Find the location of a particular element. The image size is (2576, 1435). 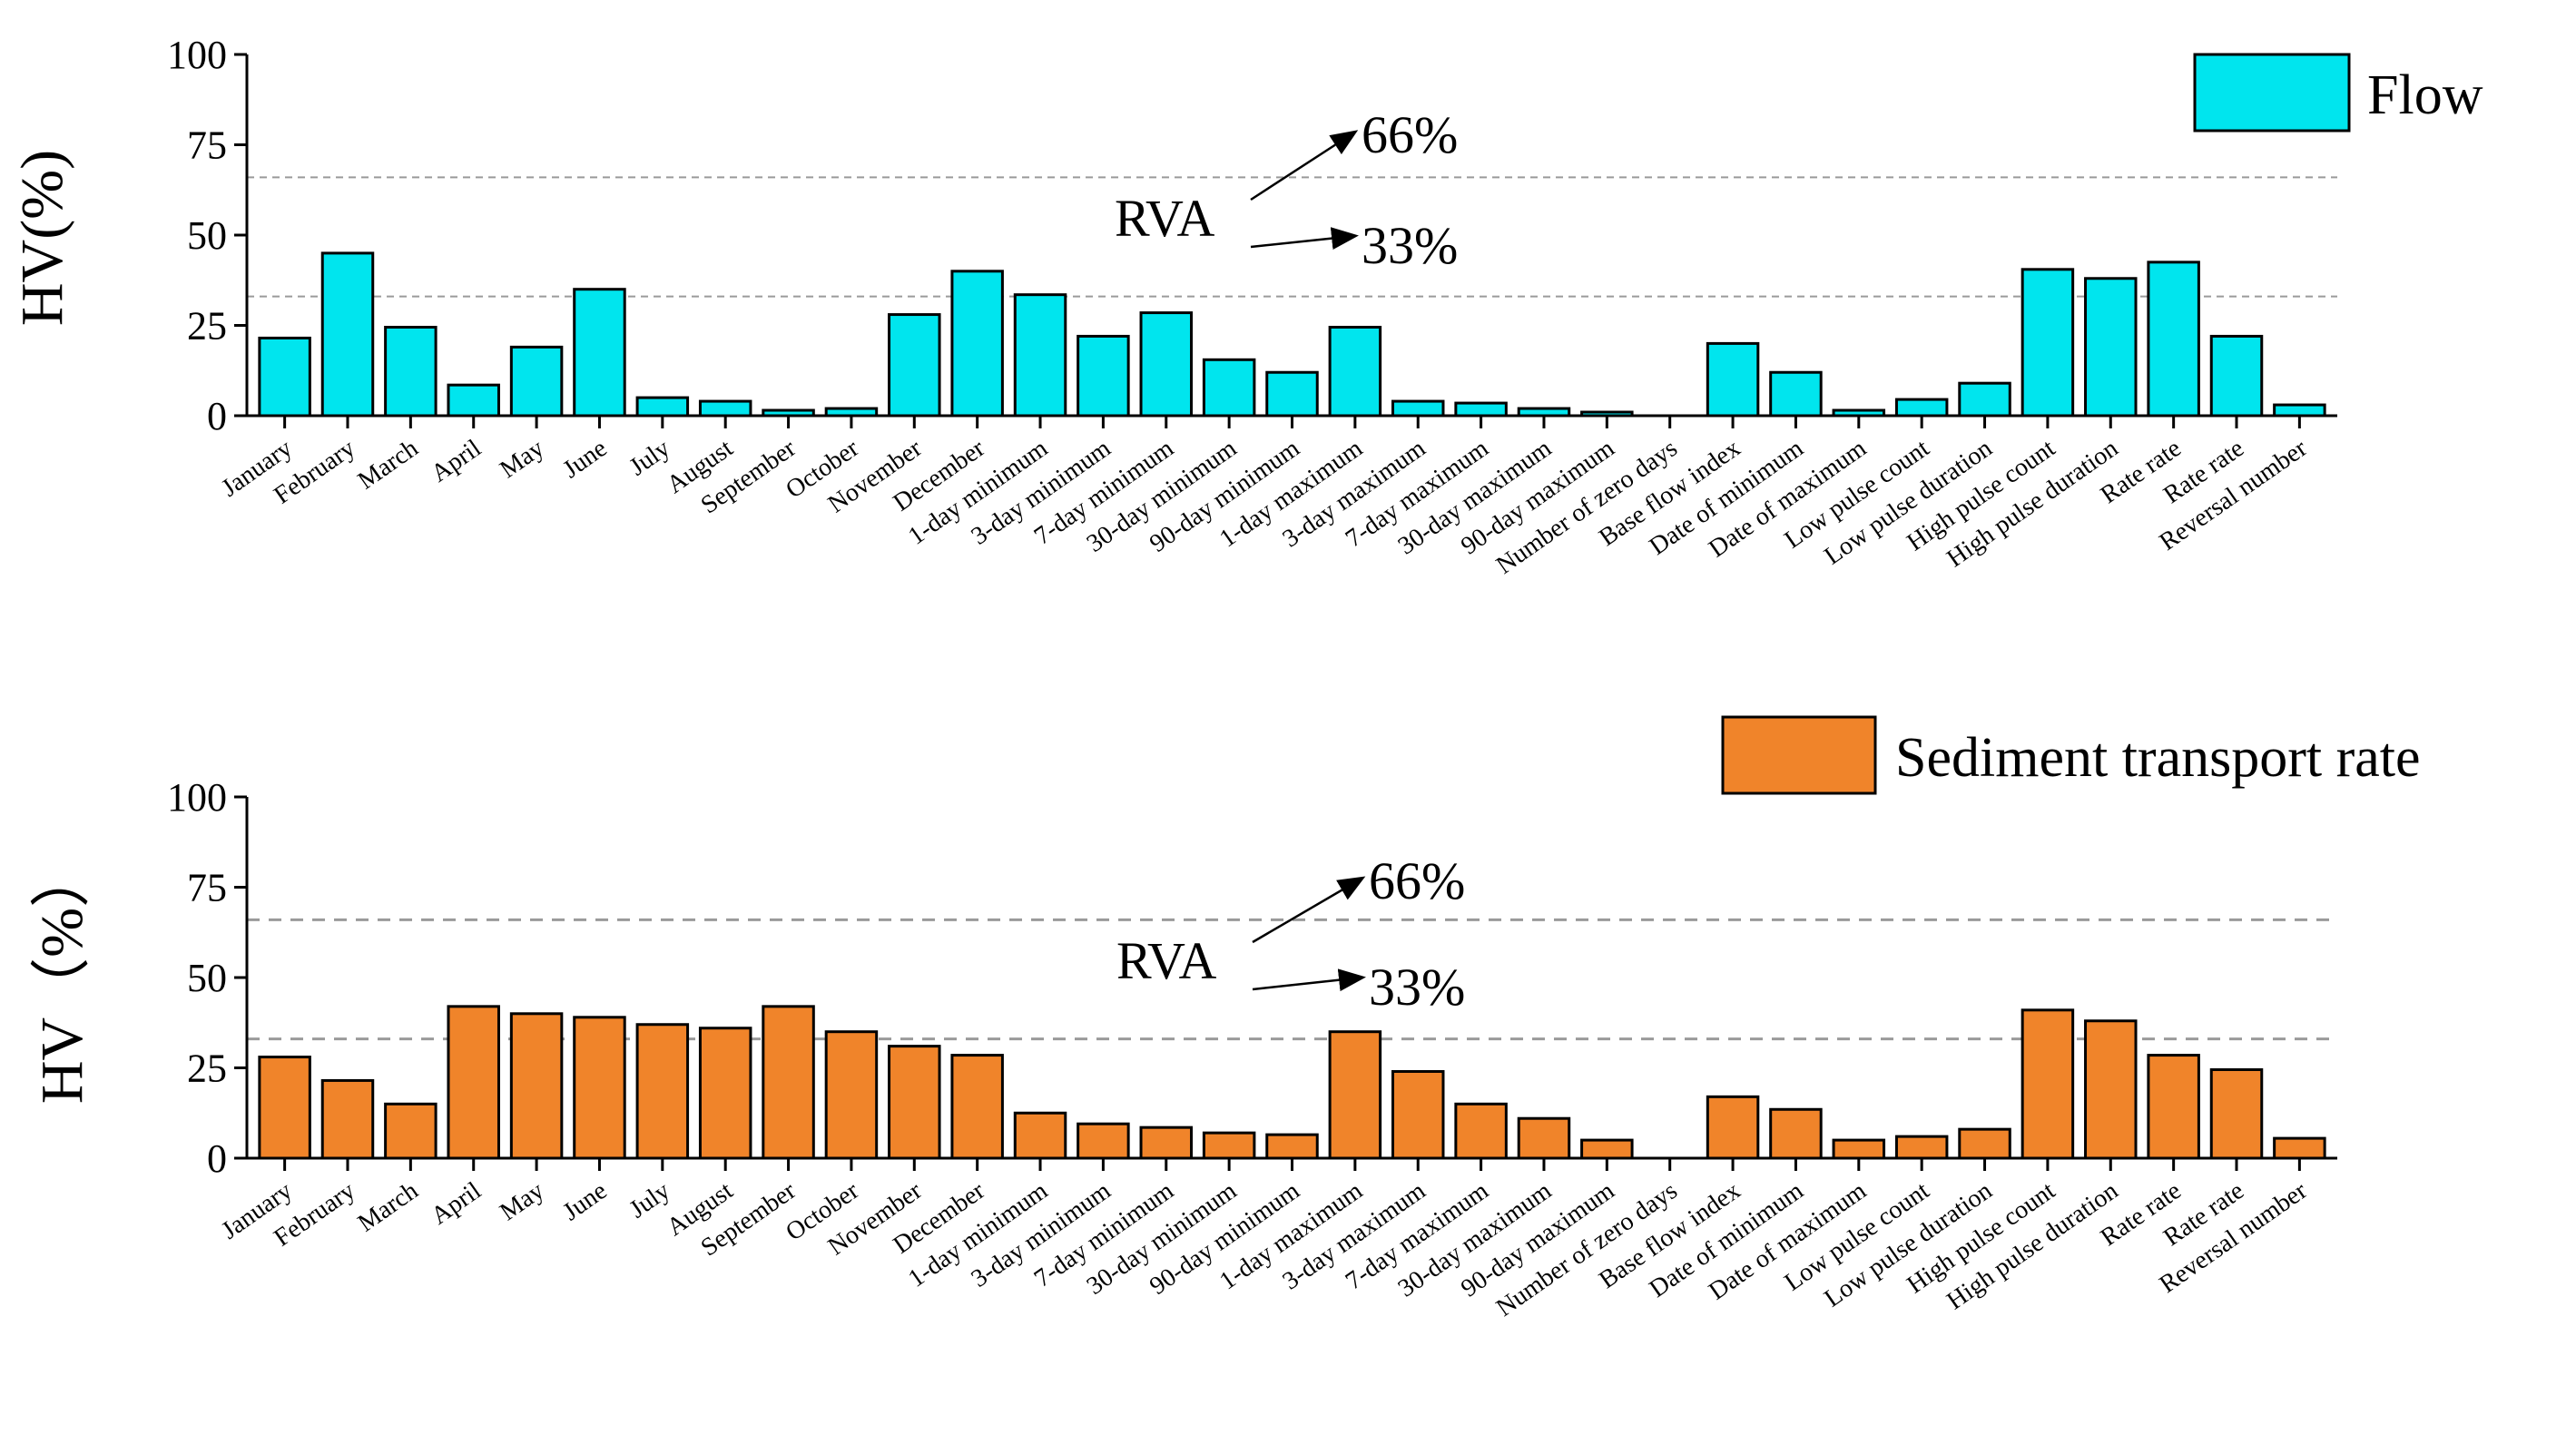

legend-label: Flow is located at coordinates (2425, 95).